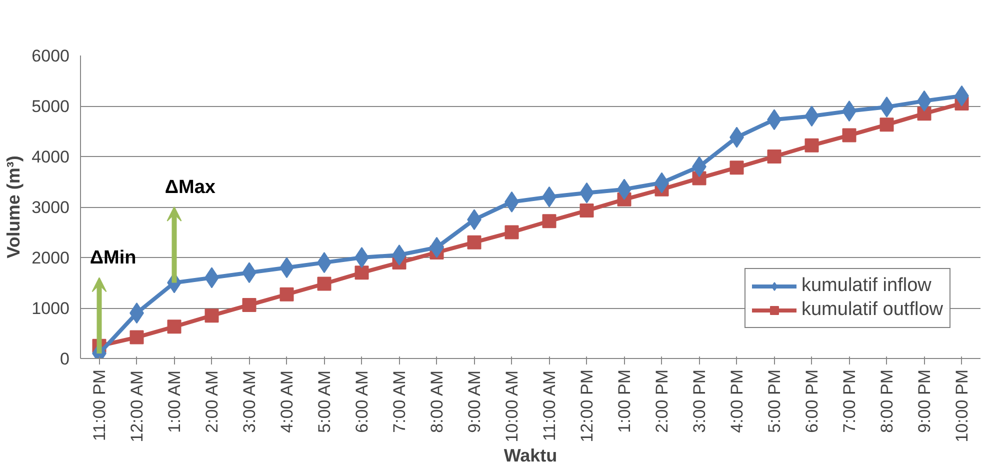 The image size is (995, 471). I want to click on x-tick-label: 6:00 PM, so click(812, 401).